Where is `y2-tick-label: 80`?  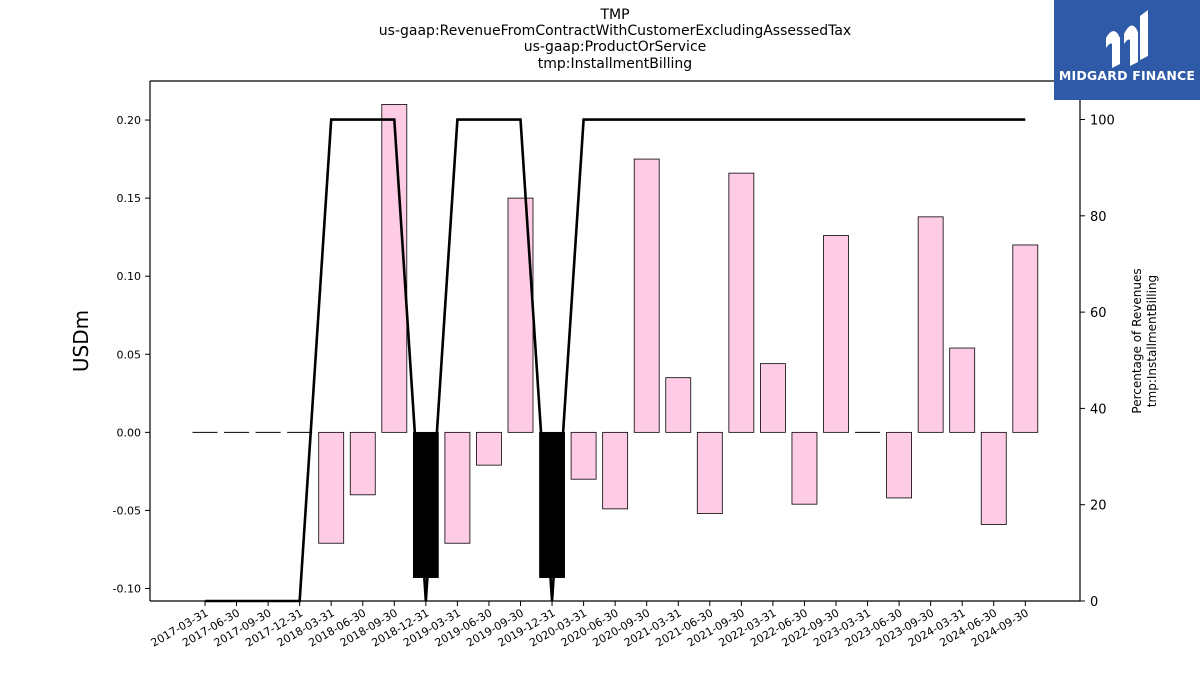 y2-tick-label: 80 is located at coordinates (1098, 217).